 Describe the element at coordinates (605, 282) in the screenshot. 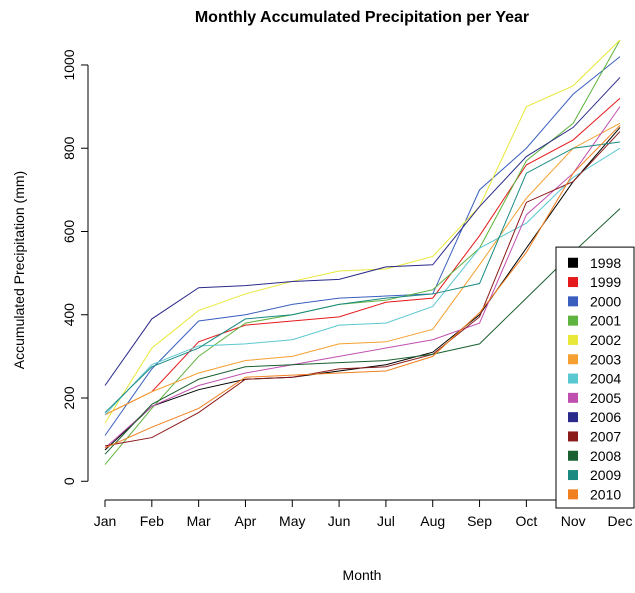

I see `legend-label: 1999` at that location.